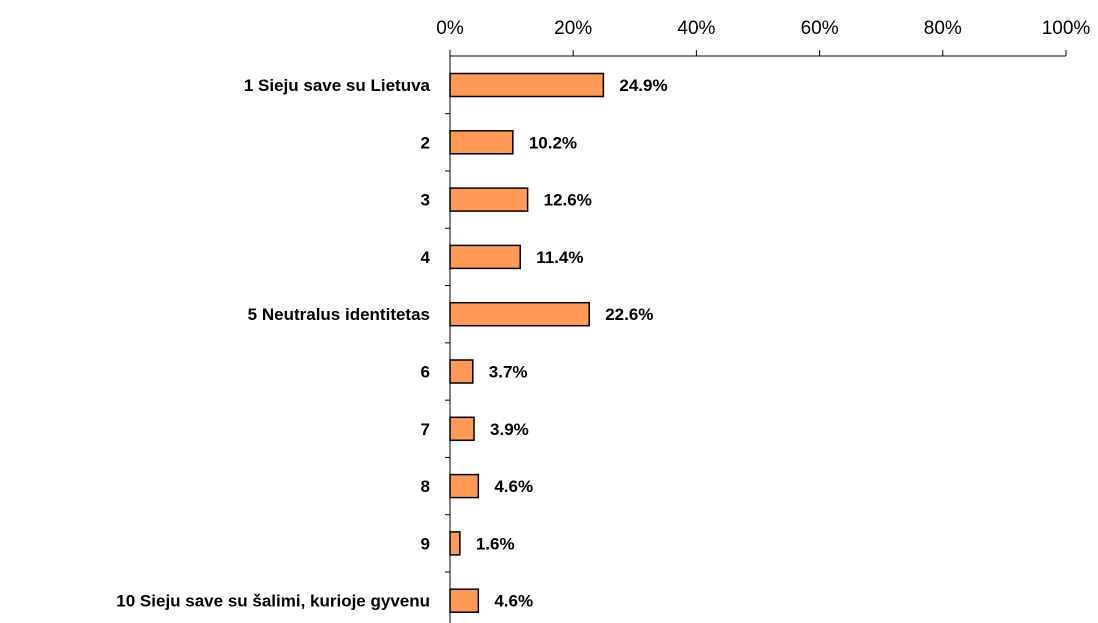  What do you see at coordinates (425, 142) in the screenshot?
I see `category-label: 2` at bounding box center [425, 142].